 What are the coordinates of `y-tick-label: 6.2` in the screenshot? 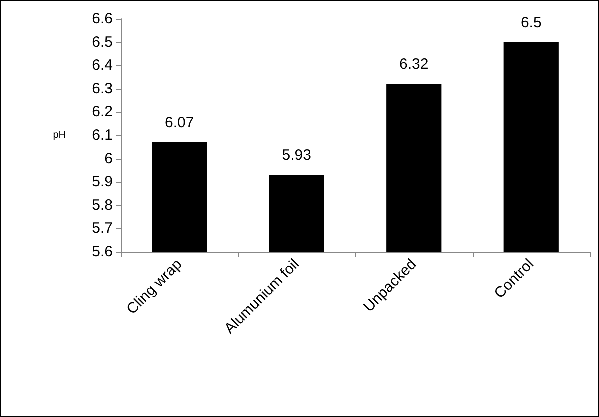 It's located at (102, 112).